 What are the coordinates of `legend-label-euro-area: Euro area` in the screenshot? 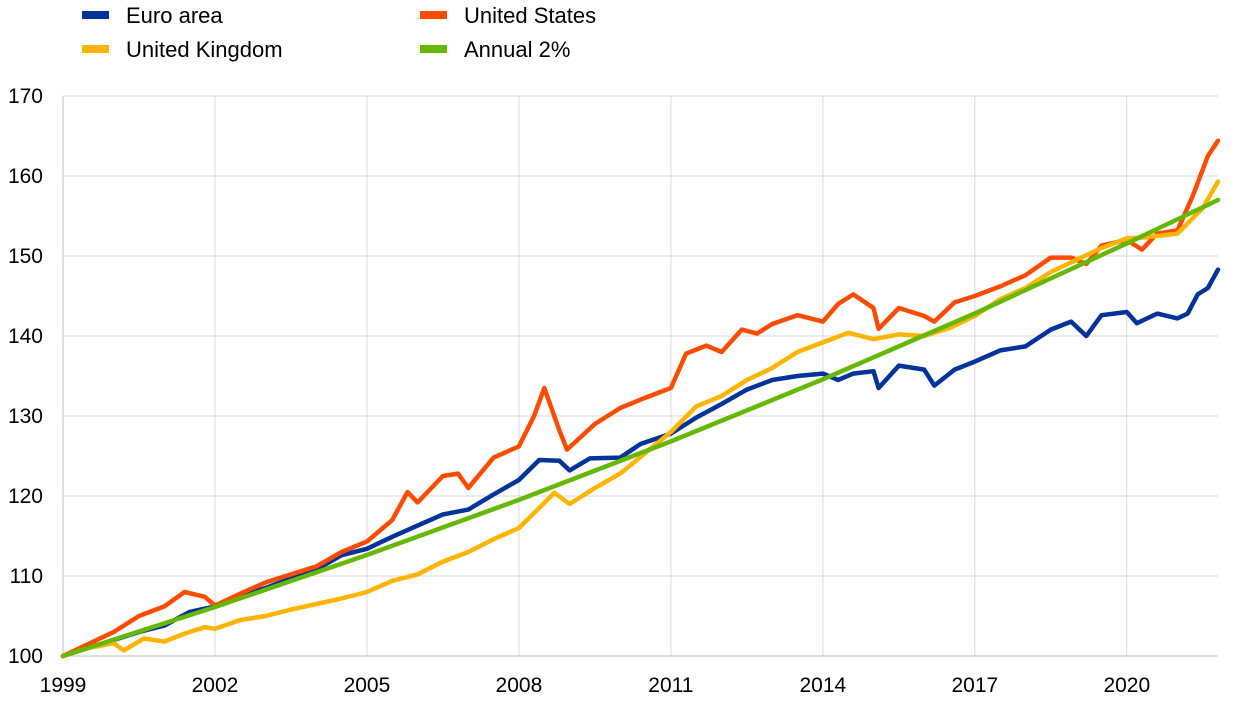 It's located at (174, 15).